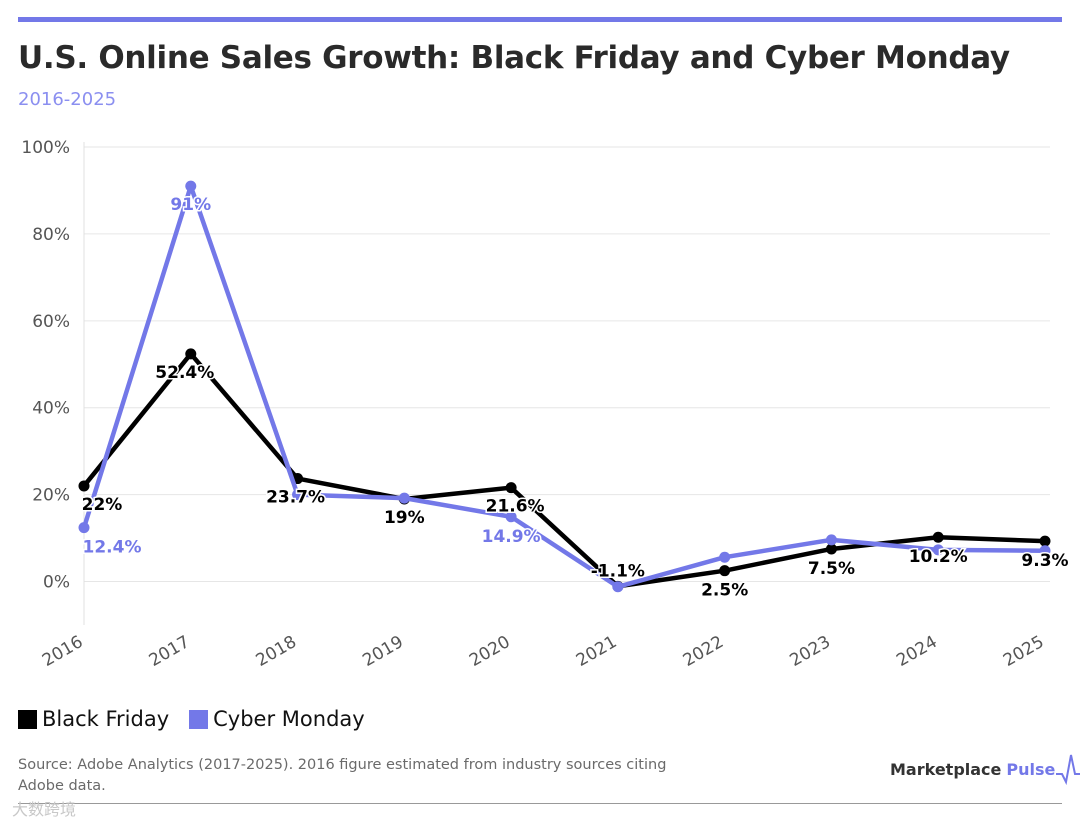 The width and height of the screenshot is (1080, 825). I want to click on data-label-black-friday: 2.5%, so click(724, 591).